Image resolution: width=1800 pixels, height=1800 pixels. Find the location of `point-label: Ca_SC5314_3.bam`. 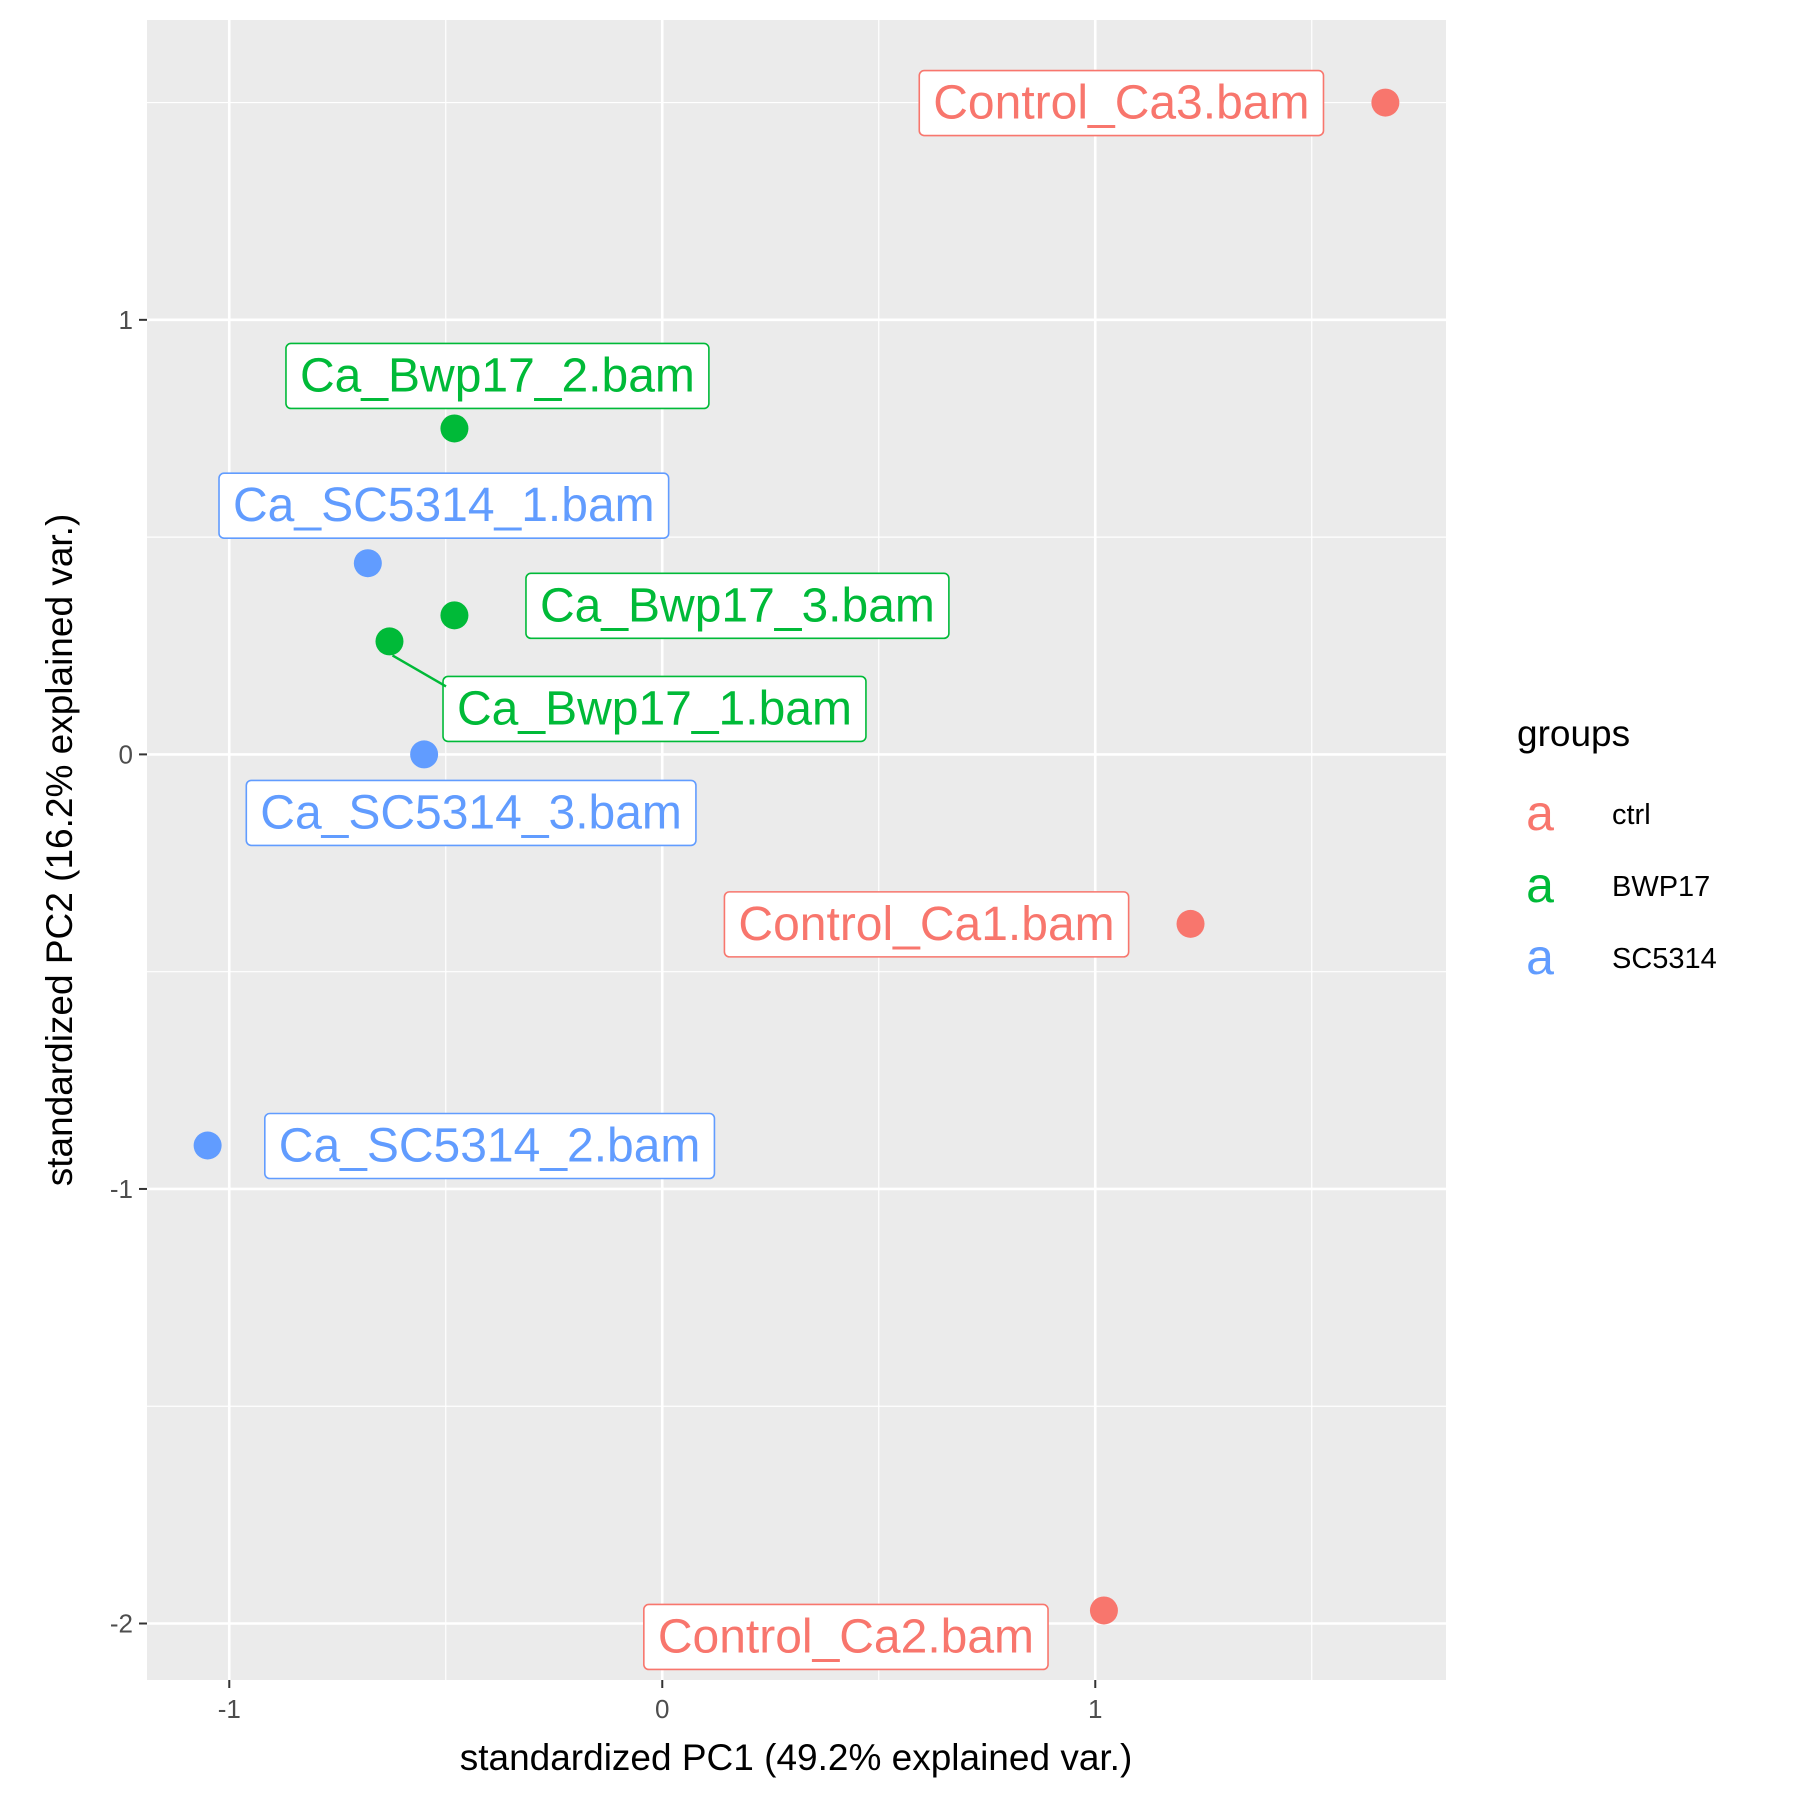

point-label: Ca_SC5314_3.bam is located at coordinates (471, 813).